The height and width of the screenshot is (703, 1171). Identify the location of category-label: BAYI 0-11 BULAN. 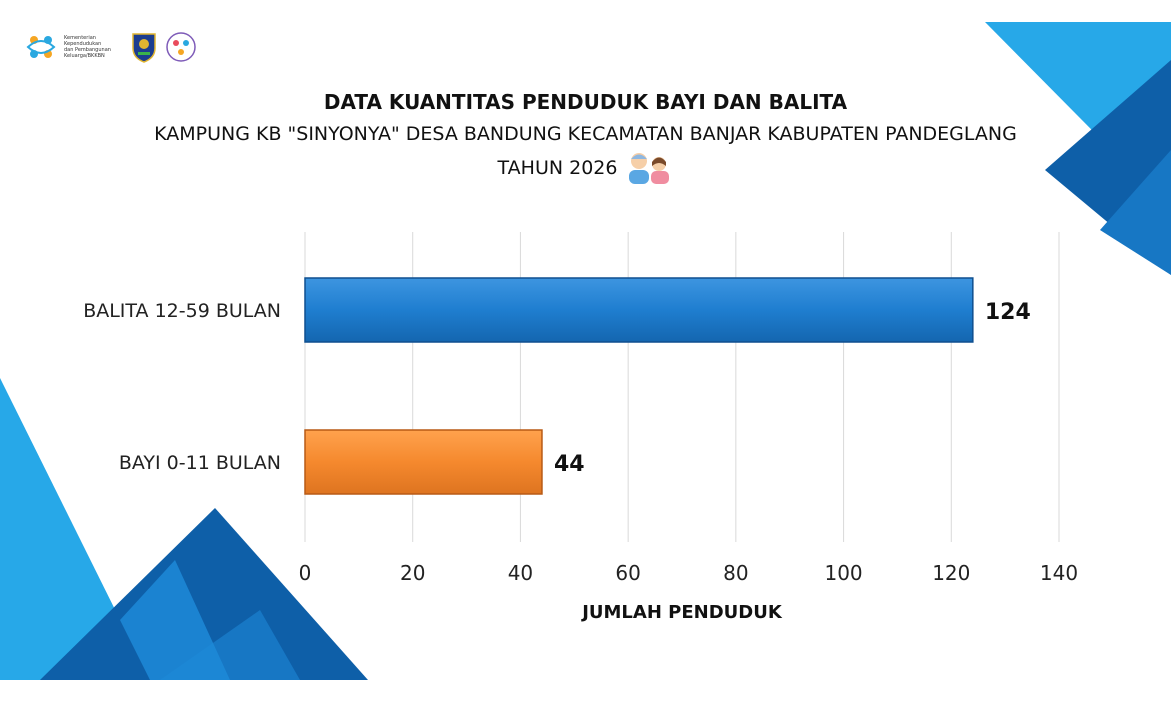
(200, 463).